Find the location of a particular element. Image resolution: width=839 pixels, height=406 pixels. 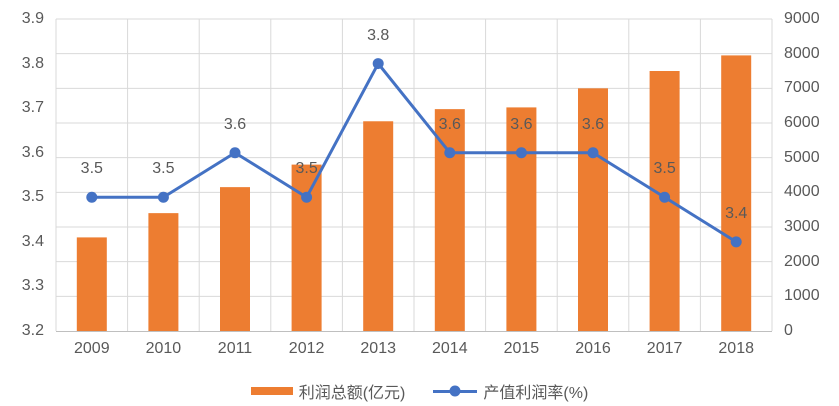

line-marker-2012 is located at coordinates (307, 197).